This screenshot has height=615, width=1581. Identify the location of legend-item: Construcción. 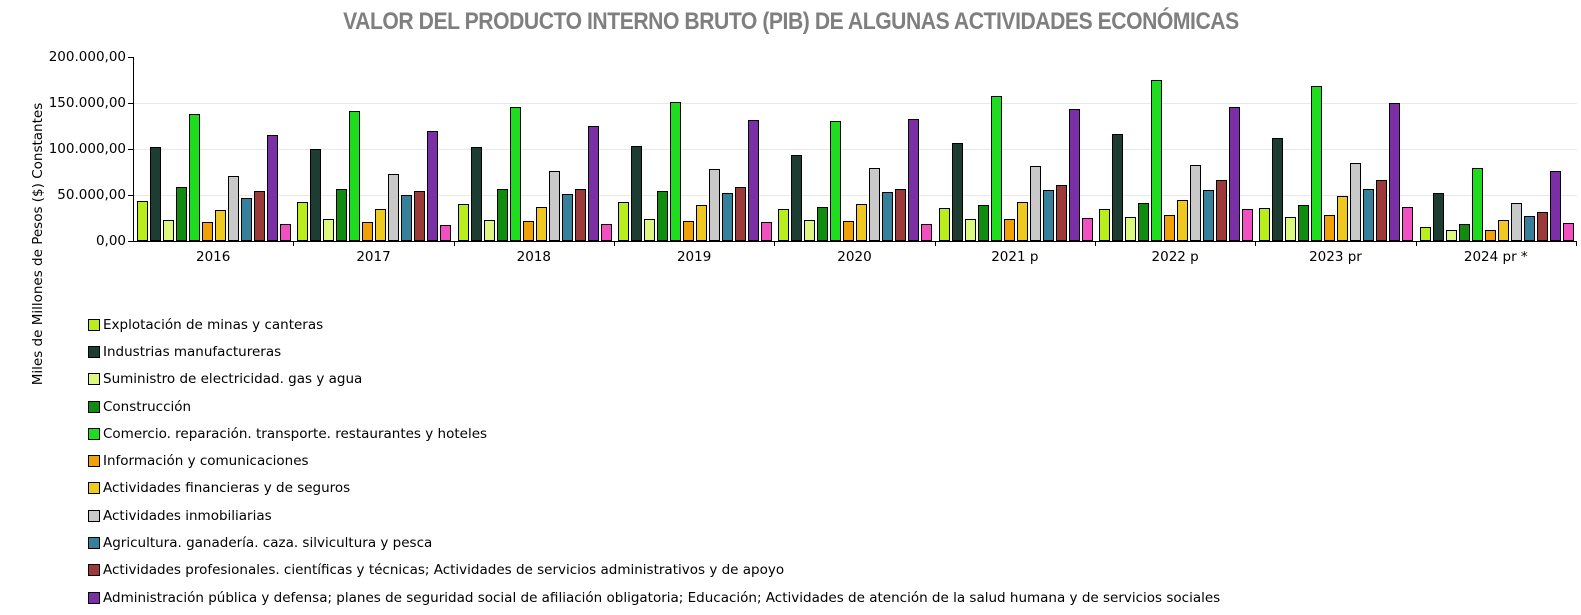
(654, 406).